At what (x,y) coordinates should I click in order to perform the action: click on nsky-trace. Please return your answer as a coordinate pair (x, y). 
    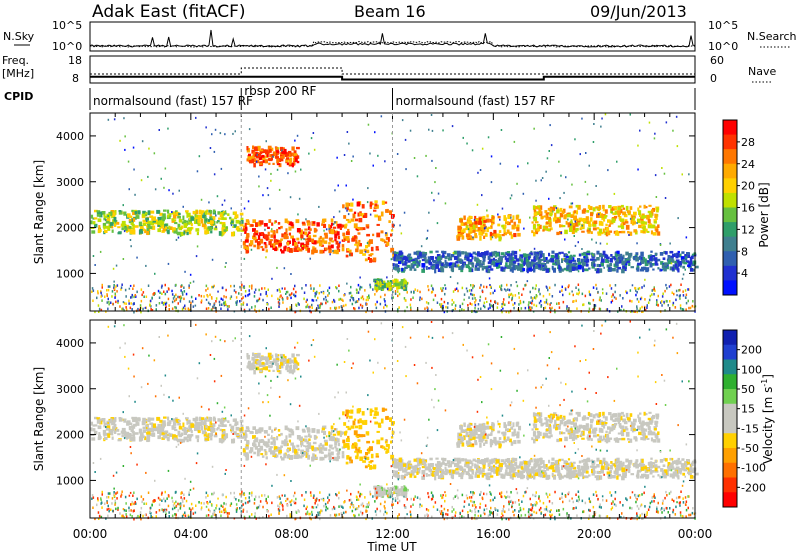
    Looking at the image, I should click on (392, 38).